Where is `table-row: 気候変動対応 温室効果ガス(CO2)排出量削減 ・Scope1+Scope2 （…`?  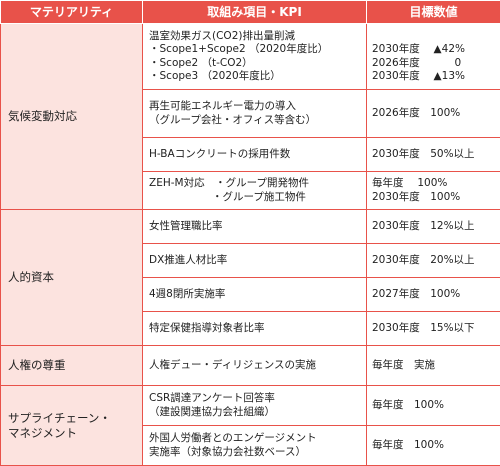
table-row: 気候変動対応 温室効果ガス(CO2)排出量削減 ・Scope1+Scope2 （… is located at coordinates (250, 57).